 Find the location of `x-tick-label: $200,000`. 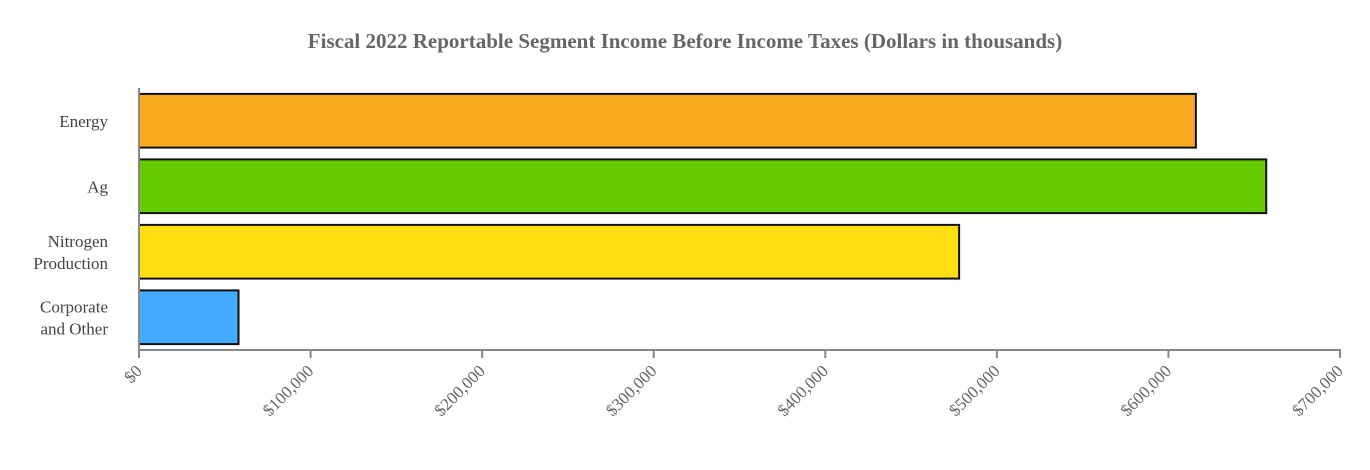

x-tick-label: $200,000 is located at coordinates (459, 390).